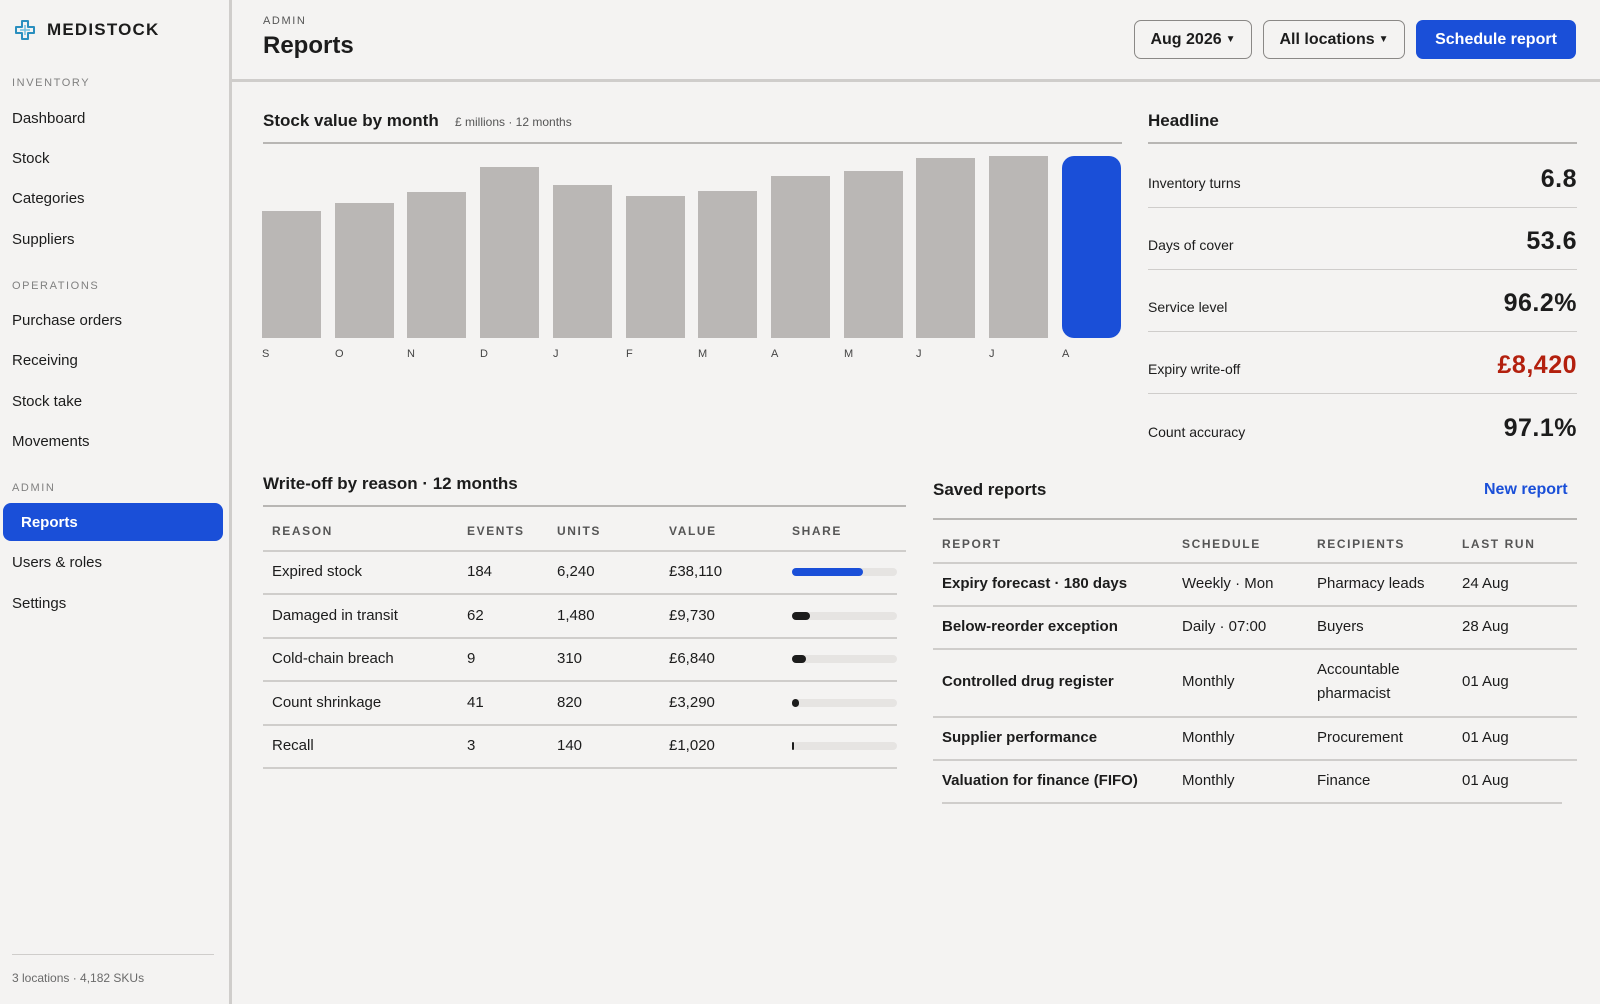 This screenshot has width=1600, height=1004. Describe the element at coordinates (113, 954) in the screenshot. I see `sidebar-divider` at that location.